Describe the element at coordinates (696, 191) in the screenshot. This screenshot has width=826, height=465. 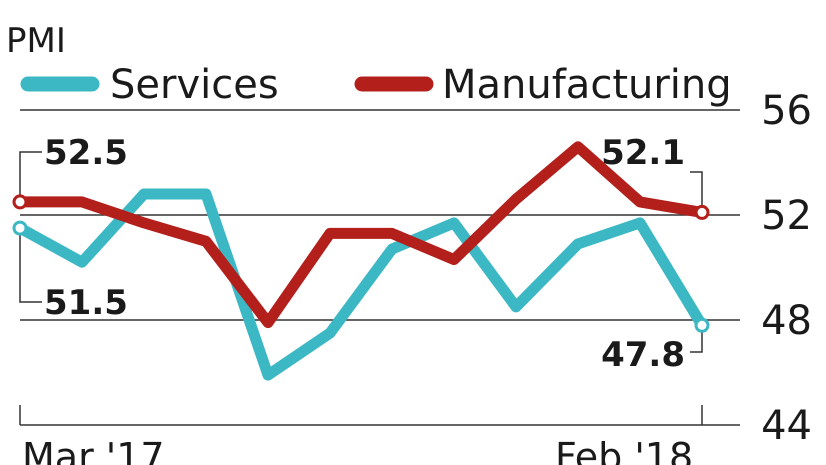
I see `callout-leader-end-manufacturing` at that location.